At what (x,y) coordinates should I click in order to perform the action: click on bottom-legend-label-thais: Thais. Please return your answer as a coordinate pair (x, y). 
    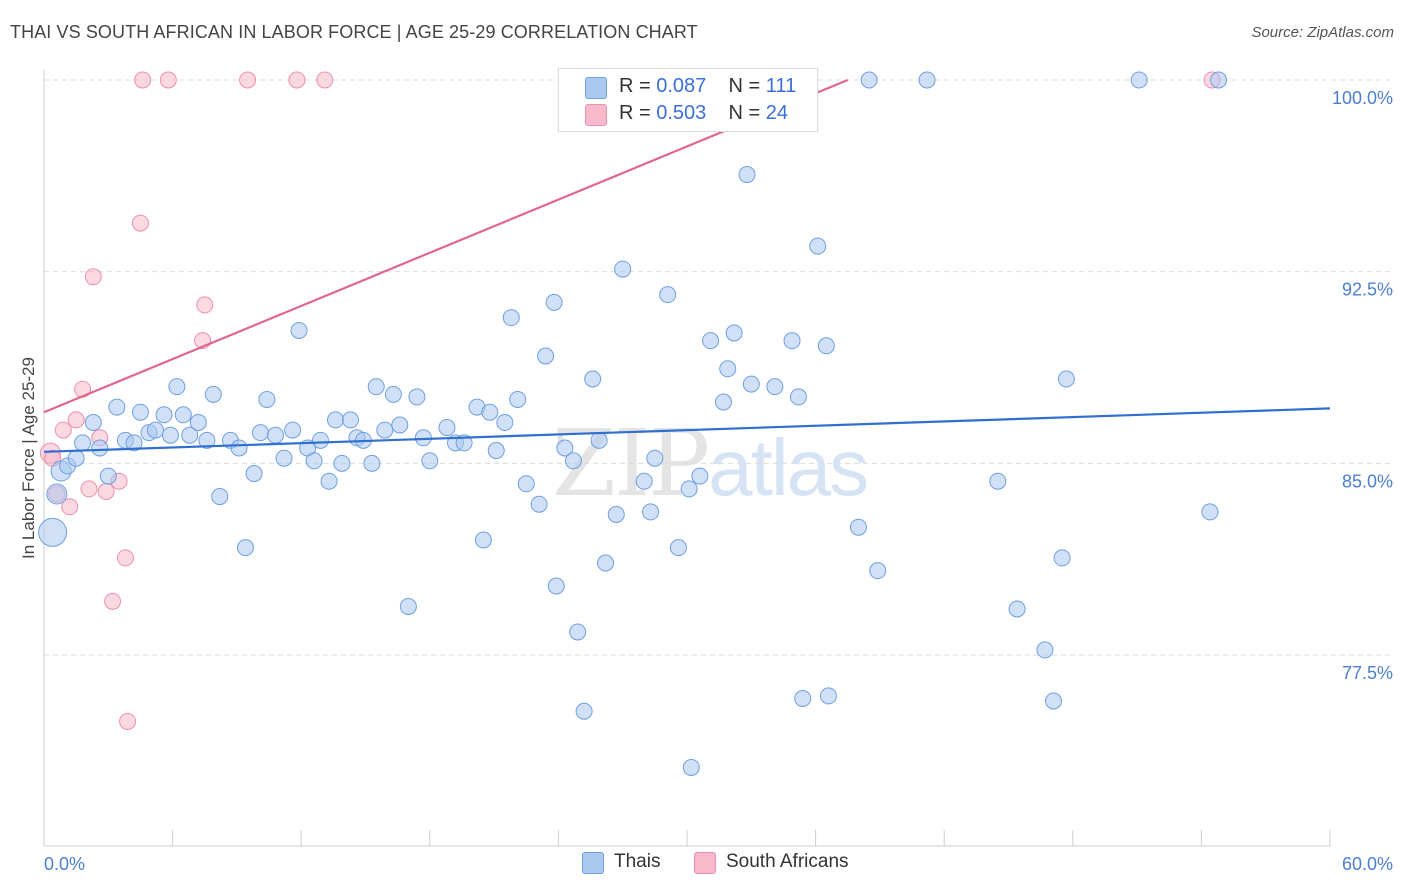
    Looking at the image, I should click on (637, 861).